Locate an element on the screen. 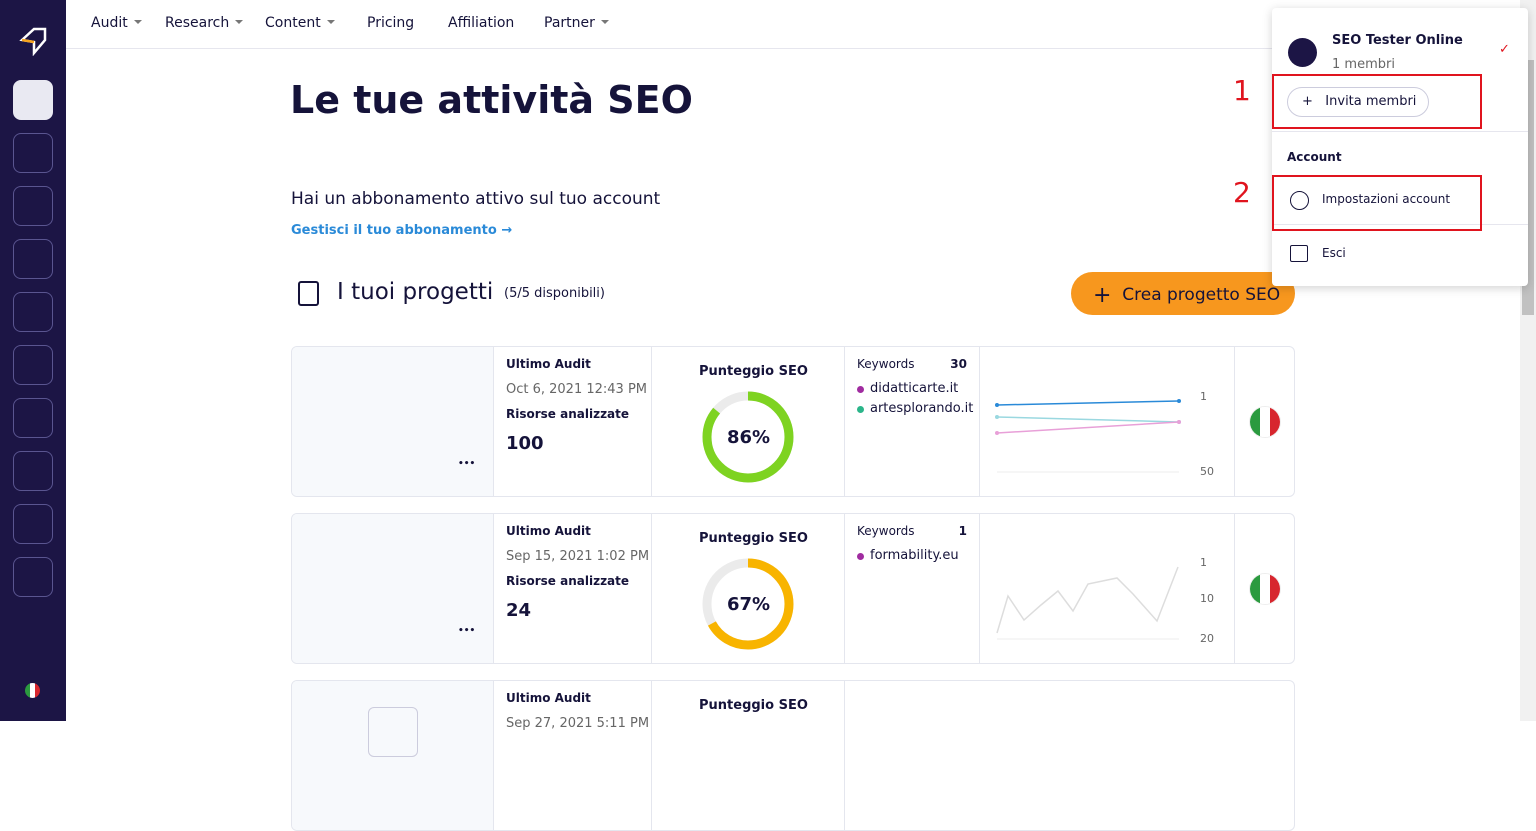 The width and height of the screenshot is (1536, 831). gauge-arc is located at coordinates (748, 604).